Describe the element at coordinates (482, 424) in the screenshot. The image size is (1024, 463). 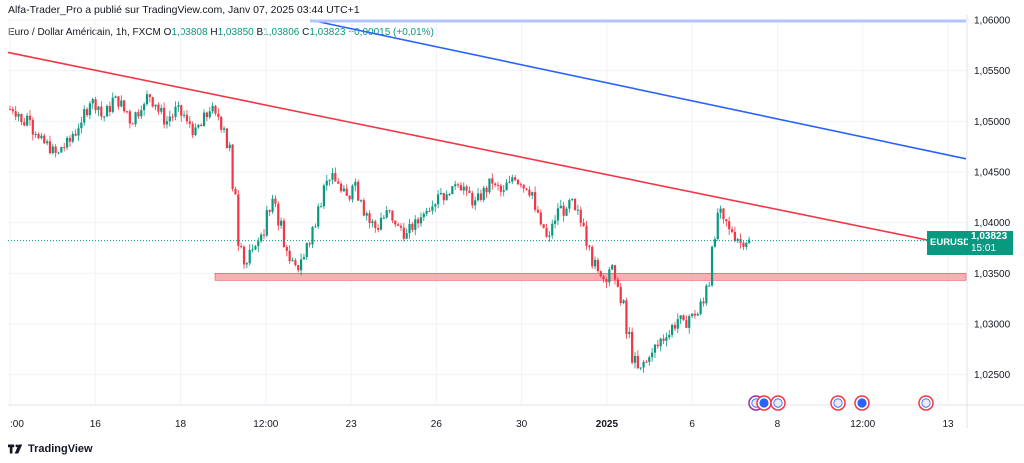
I see `time-axis: :00 16 18 12:00 23 26 30 2025 6 8 12:00 13` at that location.